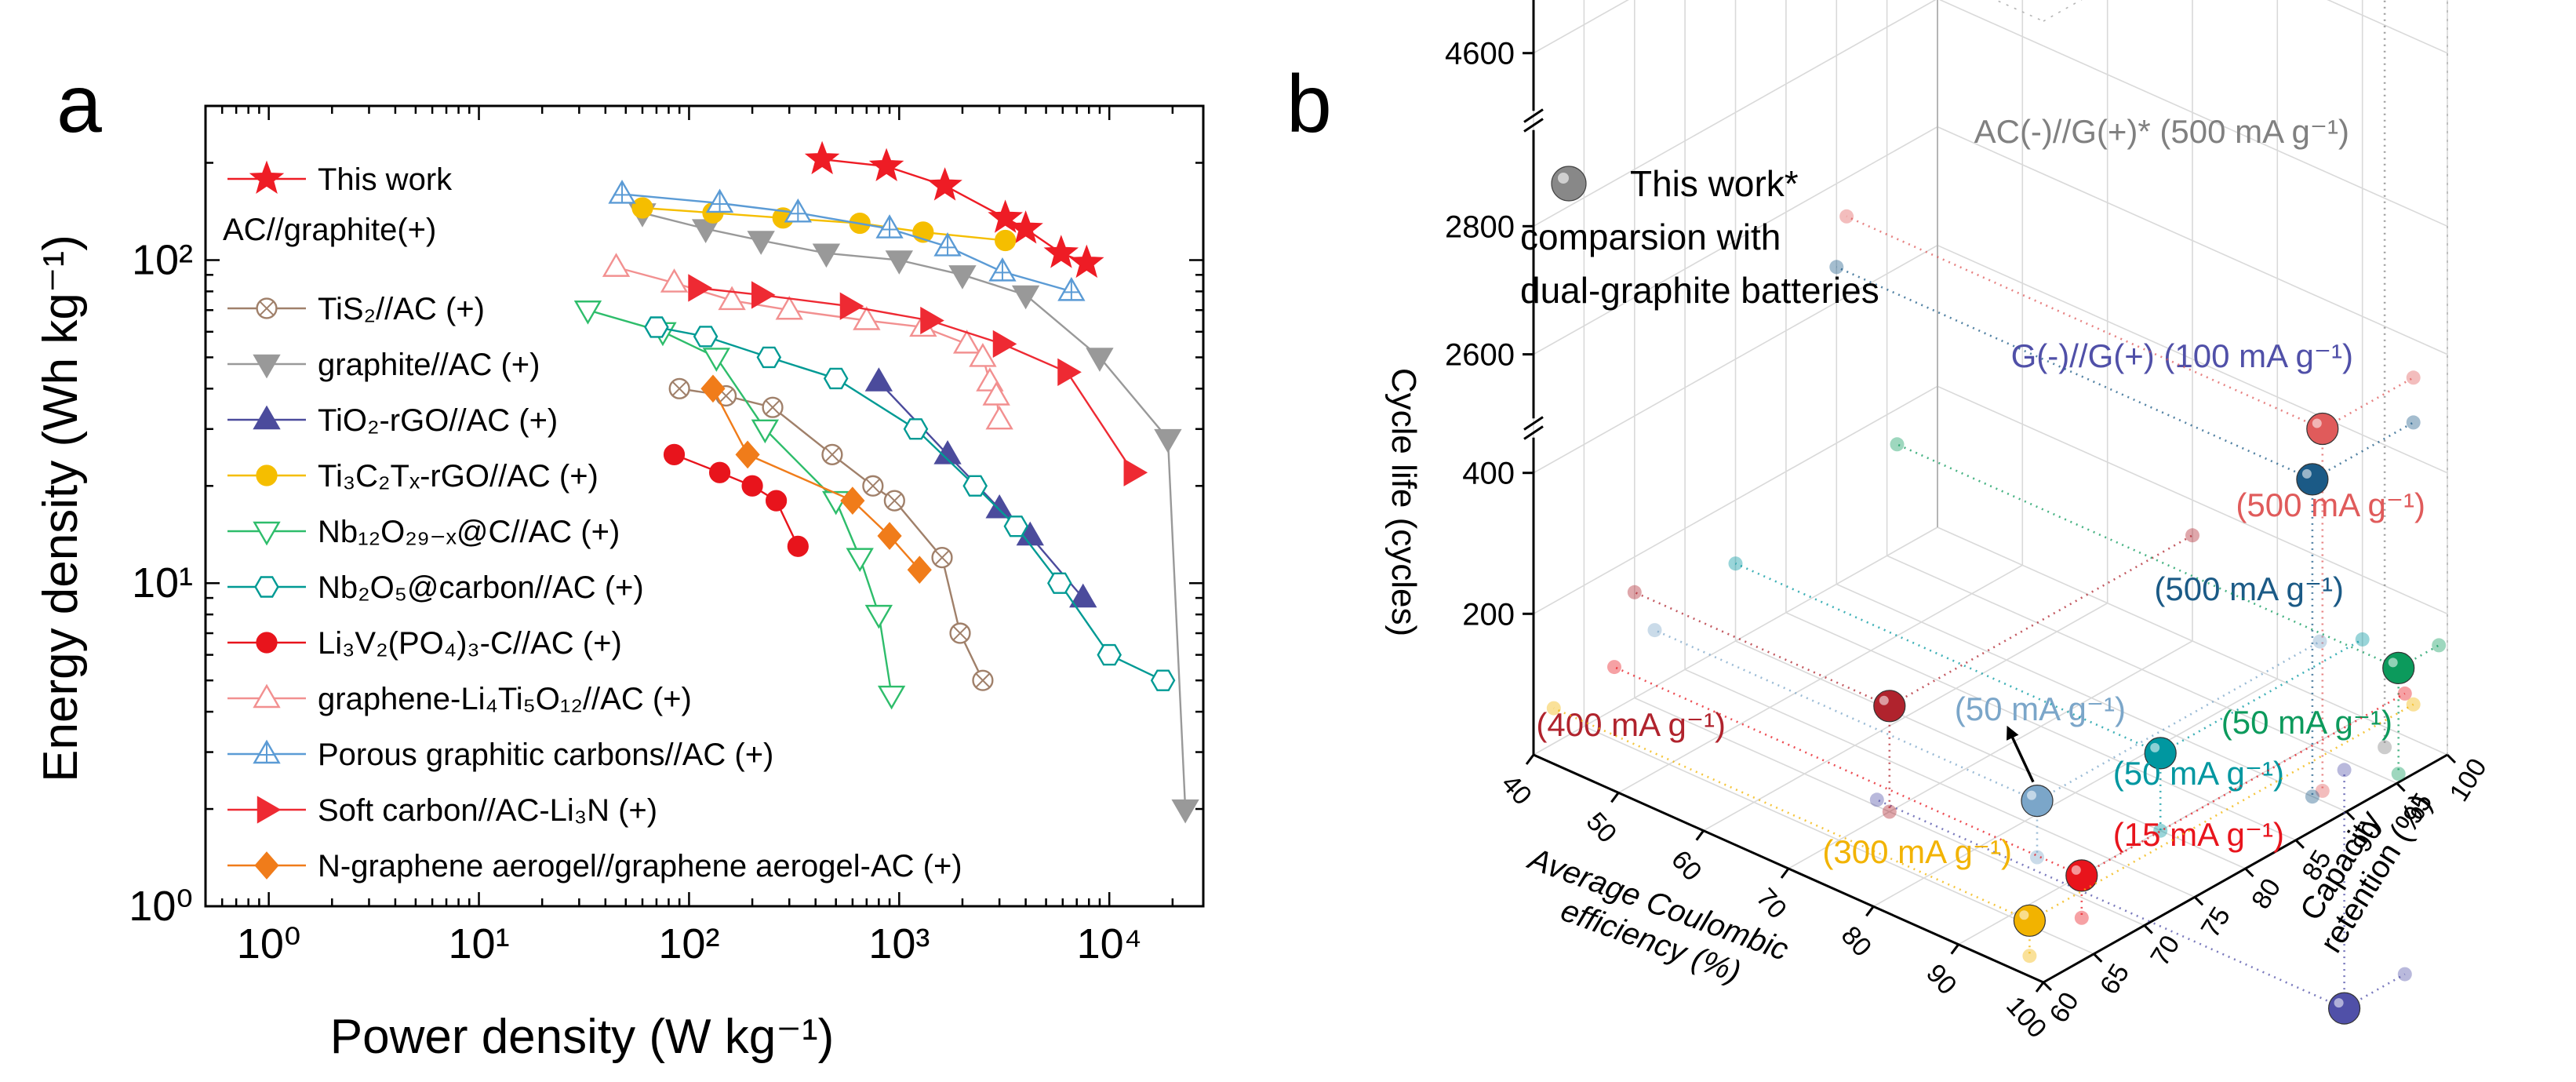 This screenshot has height=1082, width=2576. I want to click on legend-entry-nb-o-carbon-ac: Nb₂O₅@carbon//AC (+), so click(435, 587).